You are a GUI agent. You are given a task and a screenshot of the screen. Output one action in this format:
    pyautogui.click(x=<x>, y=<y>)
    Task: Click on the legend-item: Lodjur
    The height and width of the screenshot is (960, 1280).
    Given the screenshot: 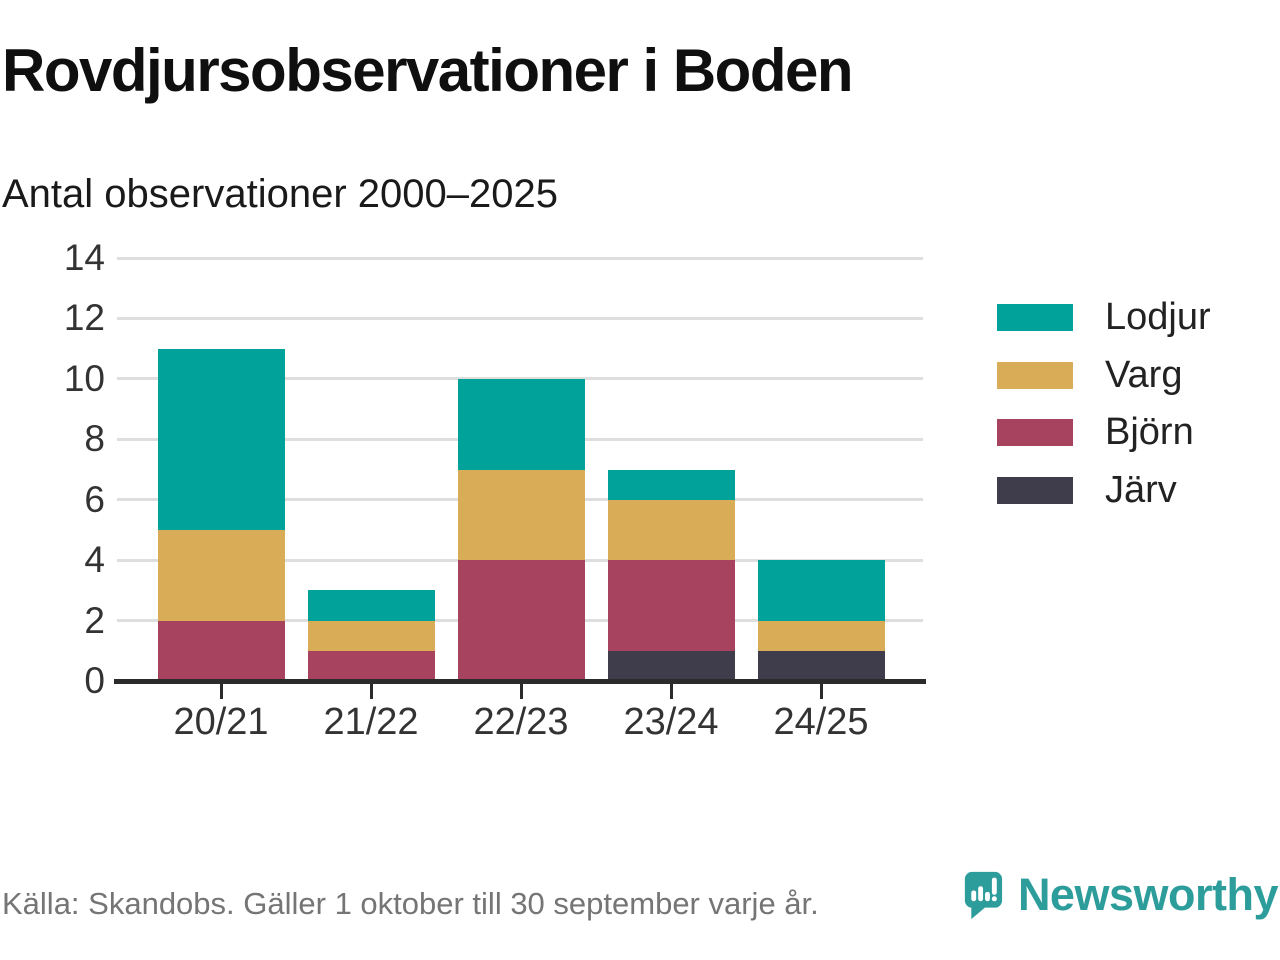 What is the action you would take?
    pyautogui.click(x=1104, y=317)
    